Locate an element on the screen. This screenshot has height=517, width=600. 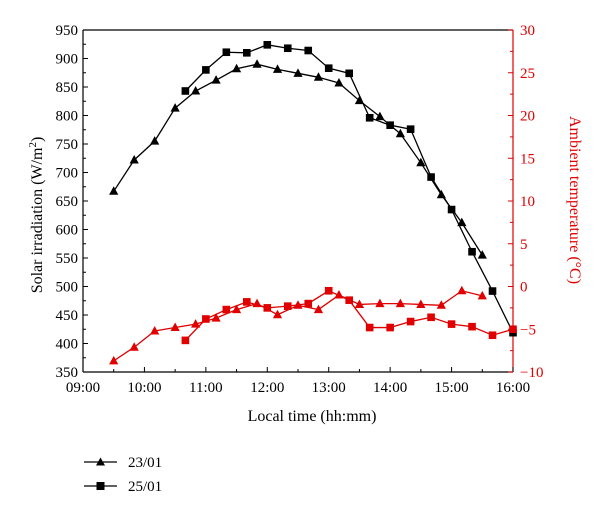
y-axis-title-right: Ambient temperature (°C) is located at coordinates (574, 200).